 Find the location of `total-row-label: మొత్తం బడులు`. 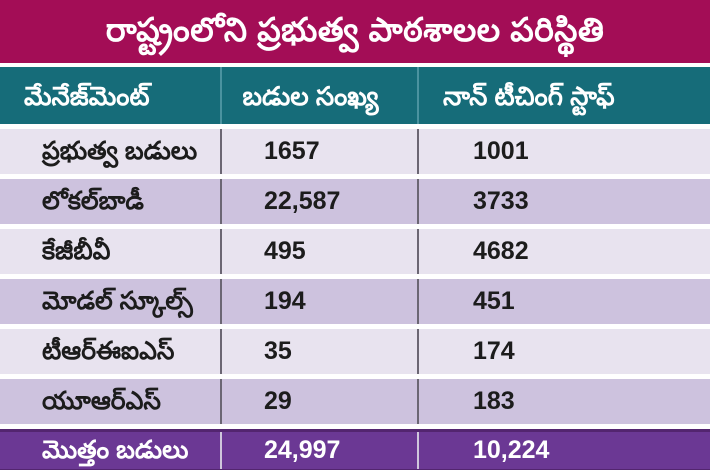

total-row-label: మొత్తం బడులు is located at coordinates (115, 450).